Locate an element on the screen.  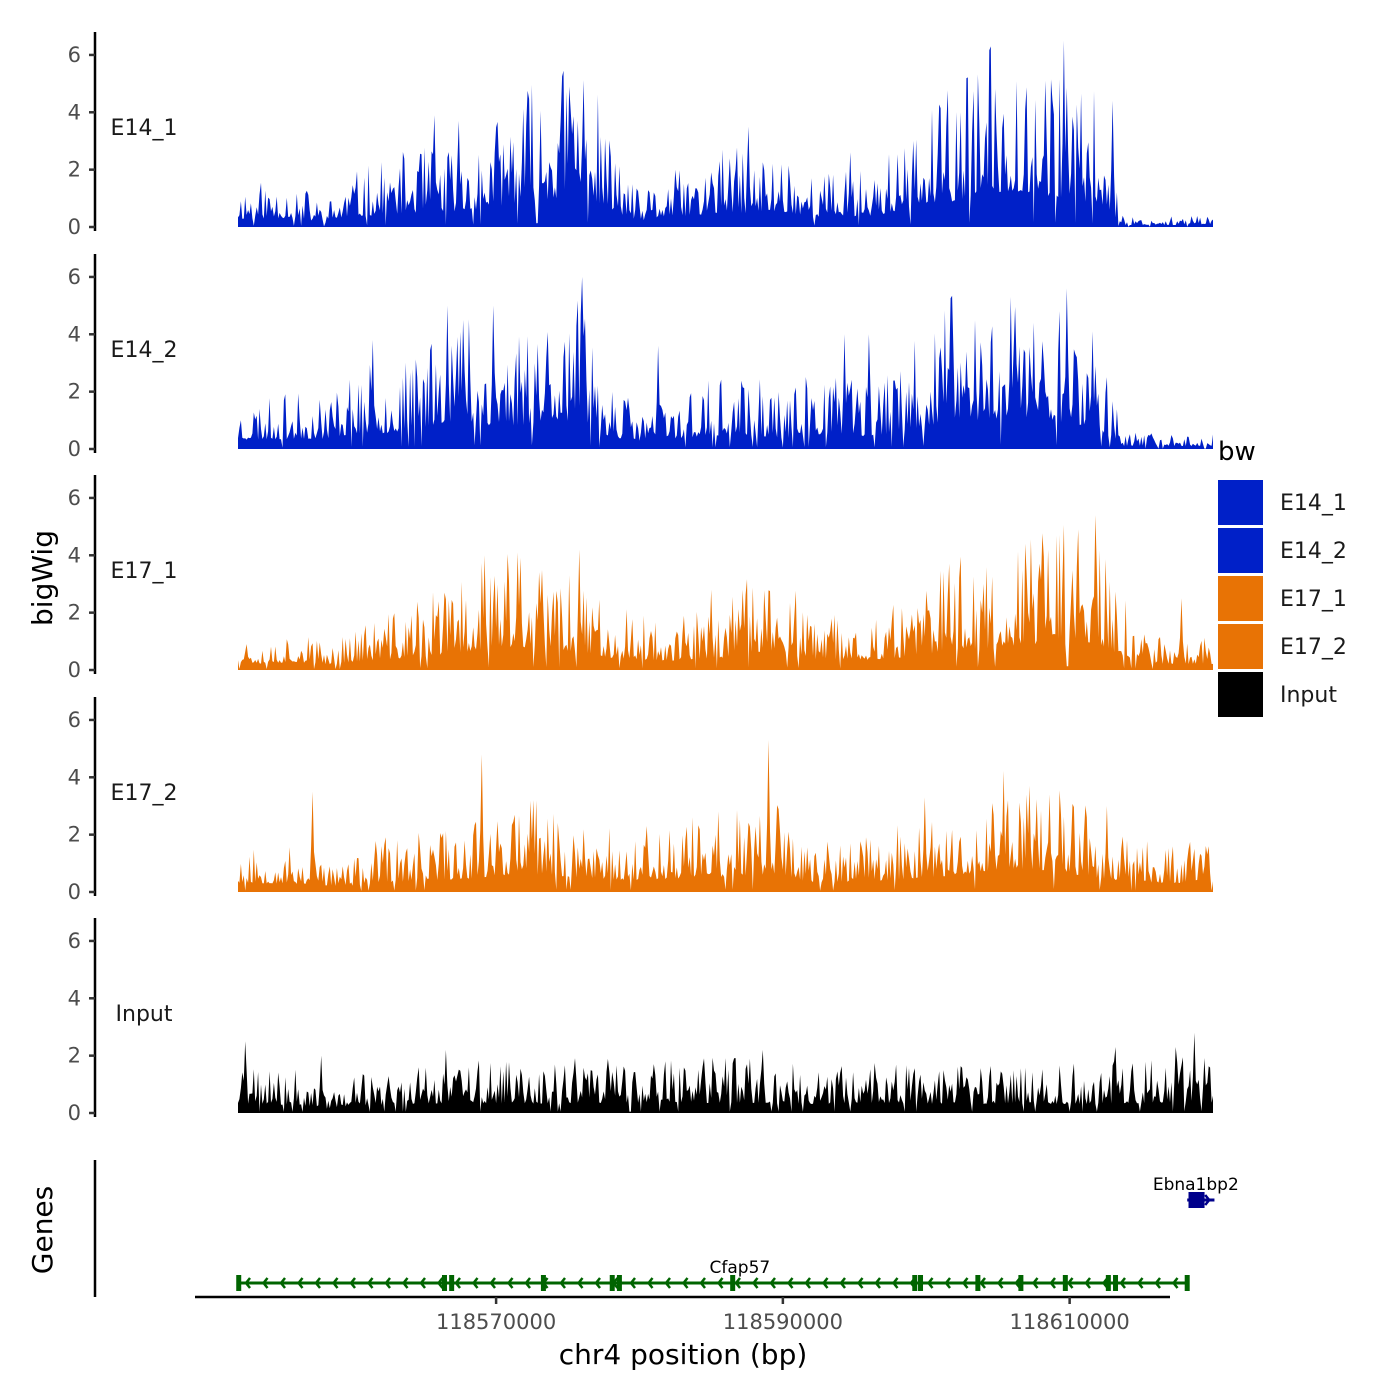
track-label: E17_2 is located at coordinates (144, 793).